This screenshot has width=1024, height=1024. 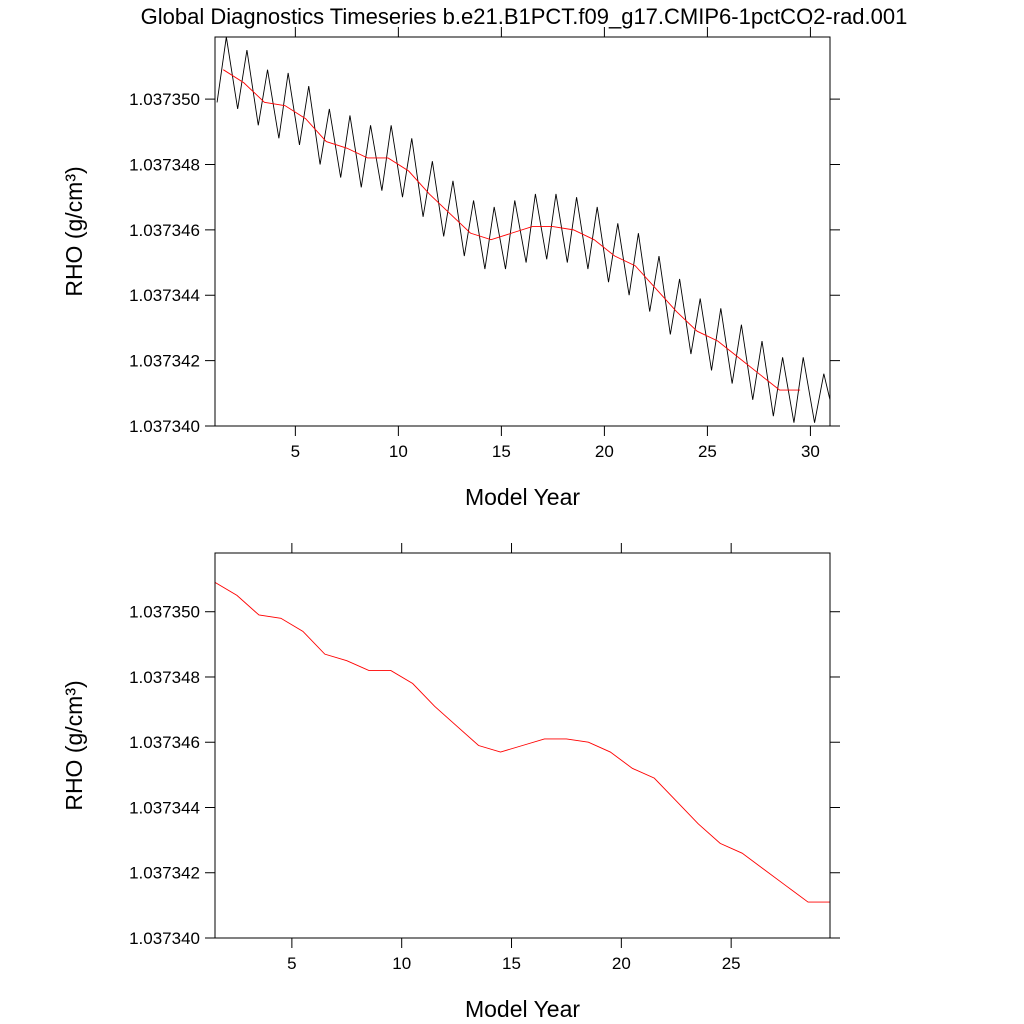 I want to click on x-tick-label: 30, so click(x=810, y=451).